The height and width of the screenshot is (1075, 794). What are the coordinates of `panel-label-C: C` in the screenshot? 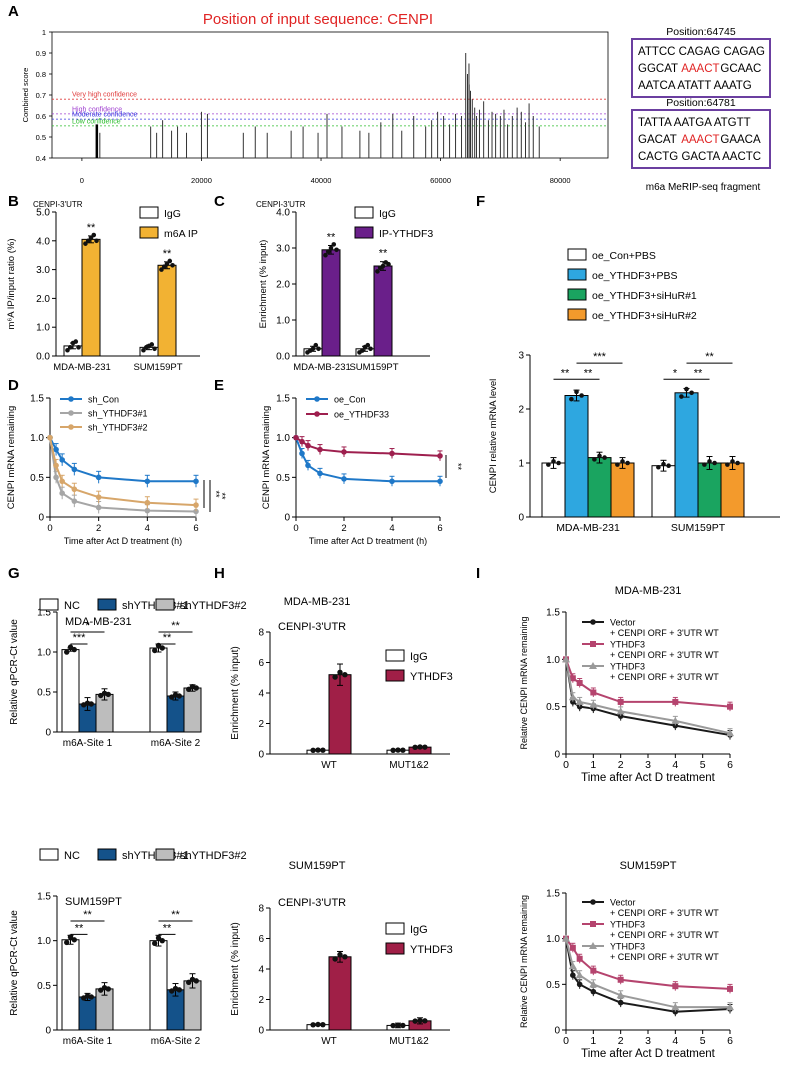 It's located at (219, 201).